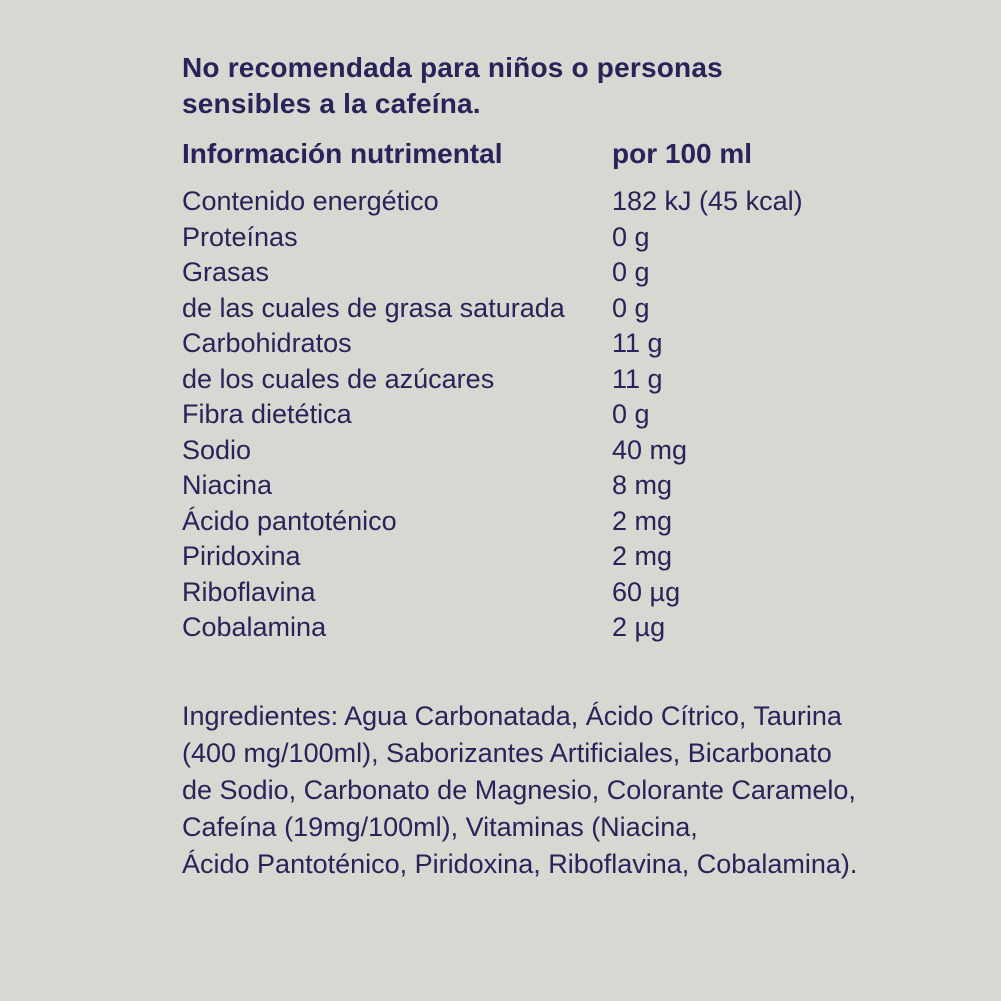  I want to click on table-row: Grasas 0 g, so click(542, 273).